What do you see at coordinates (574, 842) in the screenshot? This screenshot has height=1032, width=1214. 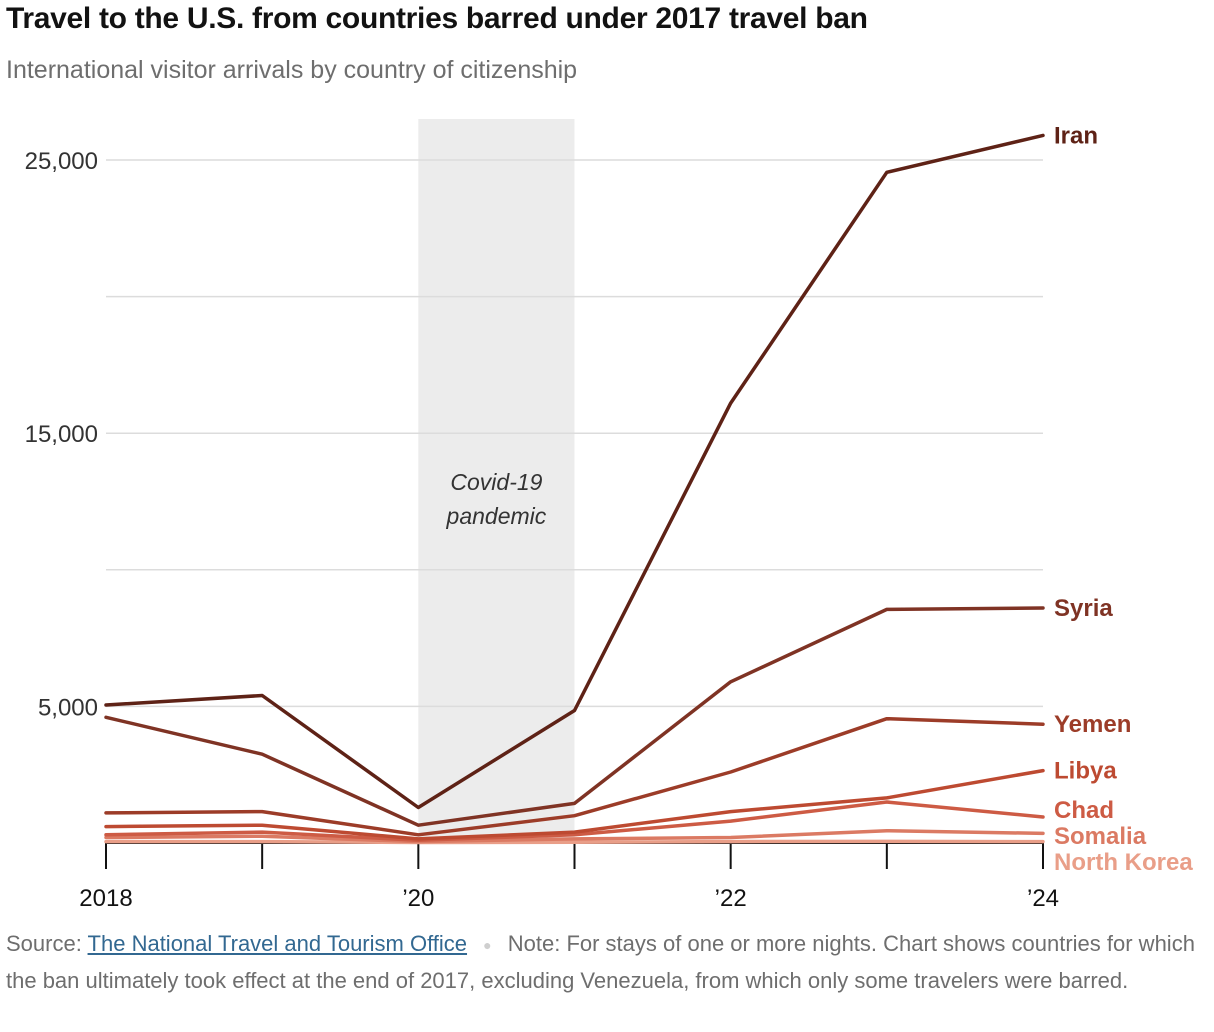 I see `series-line-north-korea` at bounding box center [574, 842].